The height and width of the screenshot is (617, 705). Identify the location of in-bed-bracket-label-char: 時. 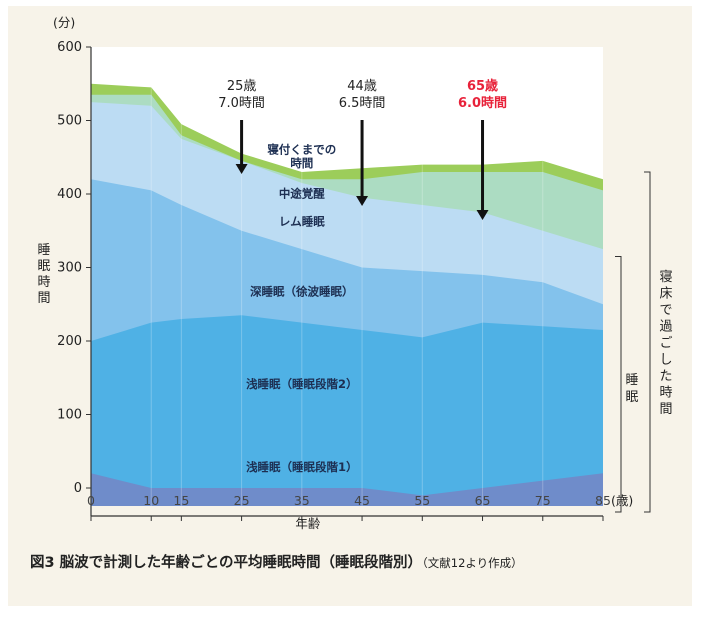
(665, 393).